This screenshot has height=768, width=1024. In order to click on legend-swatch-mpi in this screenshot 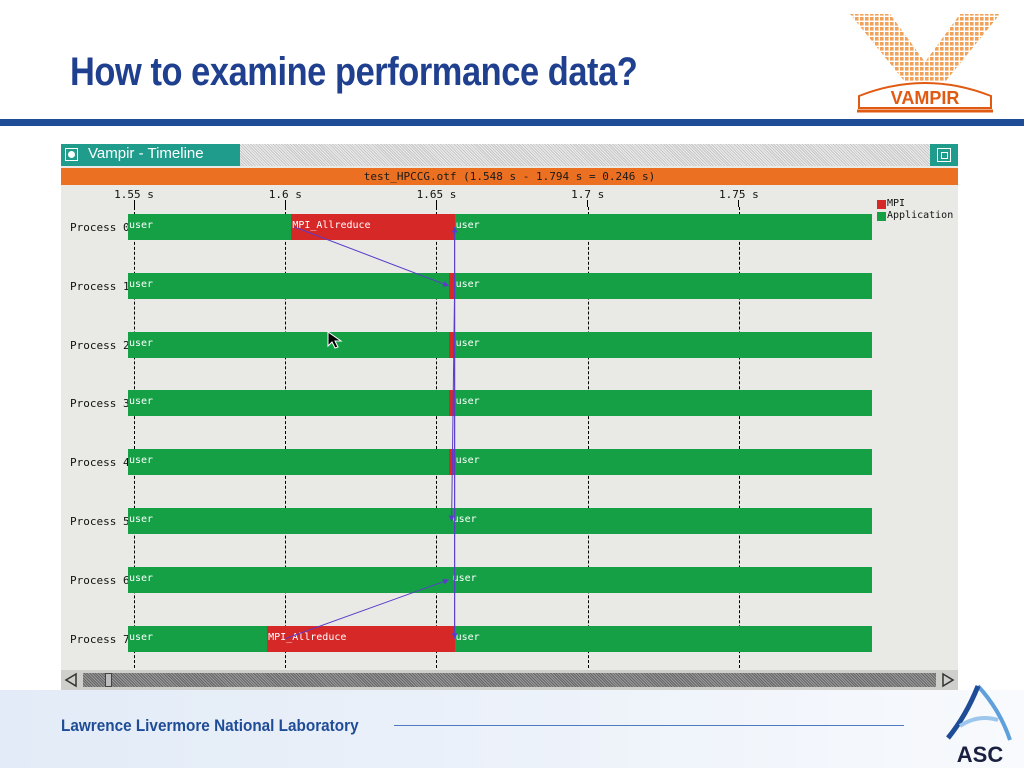, I will do `click(881, 204)`.